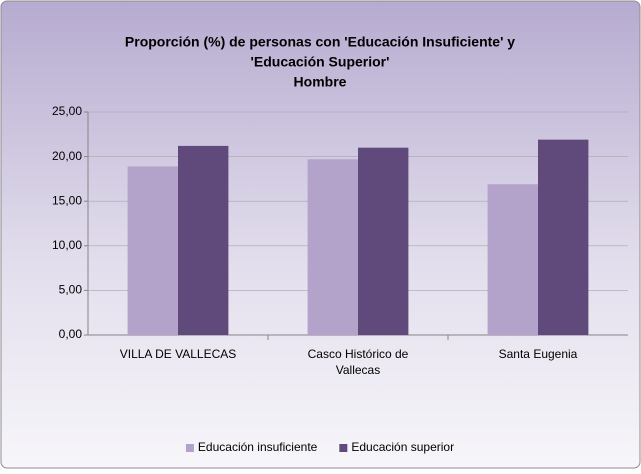 The height and width of the screenshot is (474, 641). I want to click on x-tick-label: Santa Eugenia, so click(538, 354).